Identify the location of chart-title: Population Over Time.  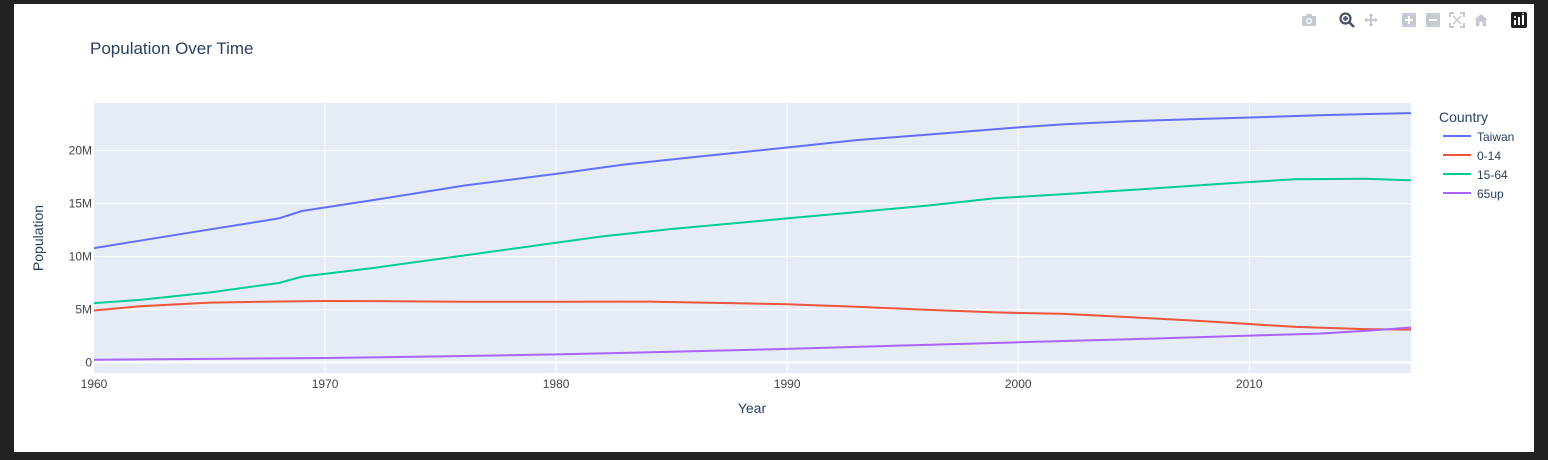
(171, 48).